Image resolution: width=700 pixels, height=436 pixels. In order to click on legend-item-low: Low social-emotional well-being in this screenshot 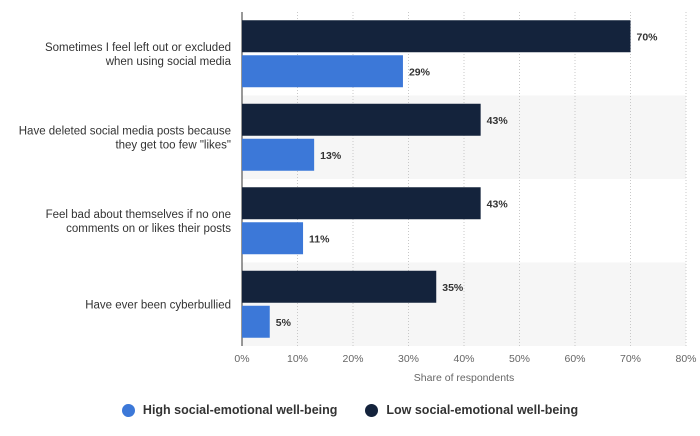, I will do `click(471, 410)`.